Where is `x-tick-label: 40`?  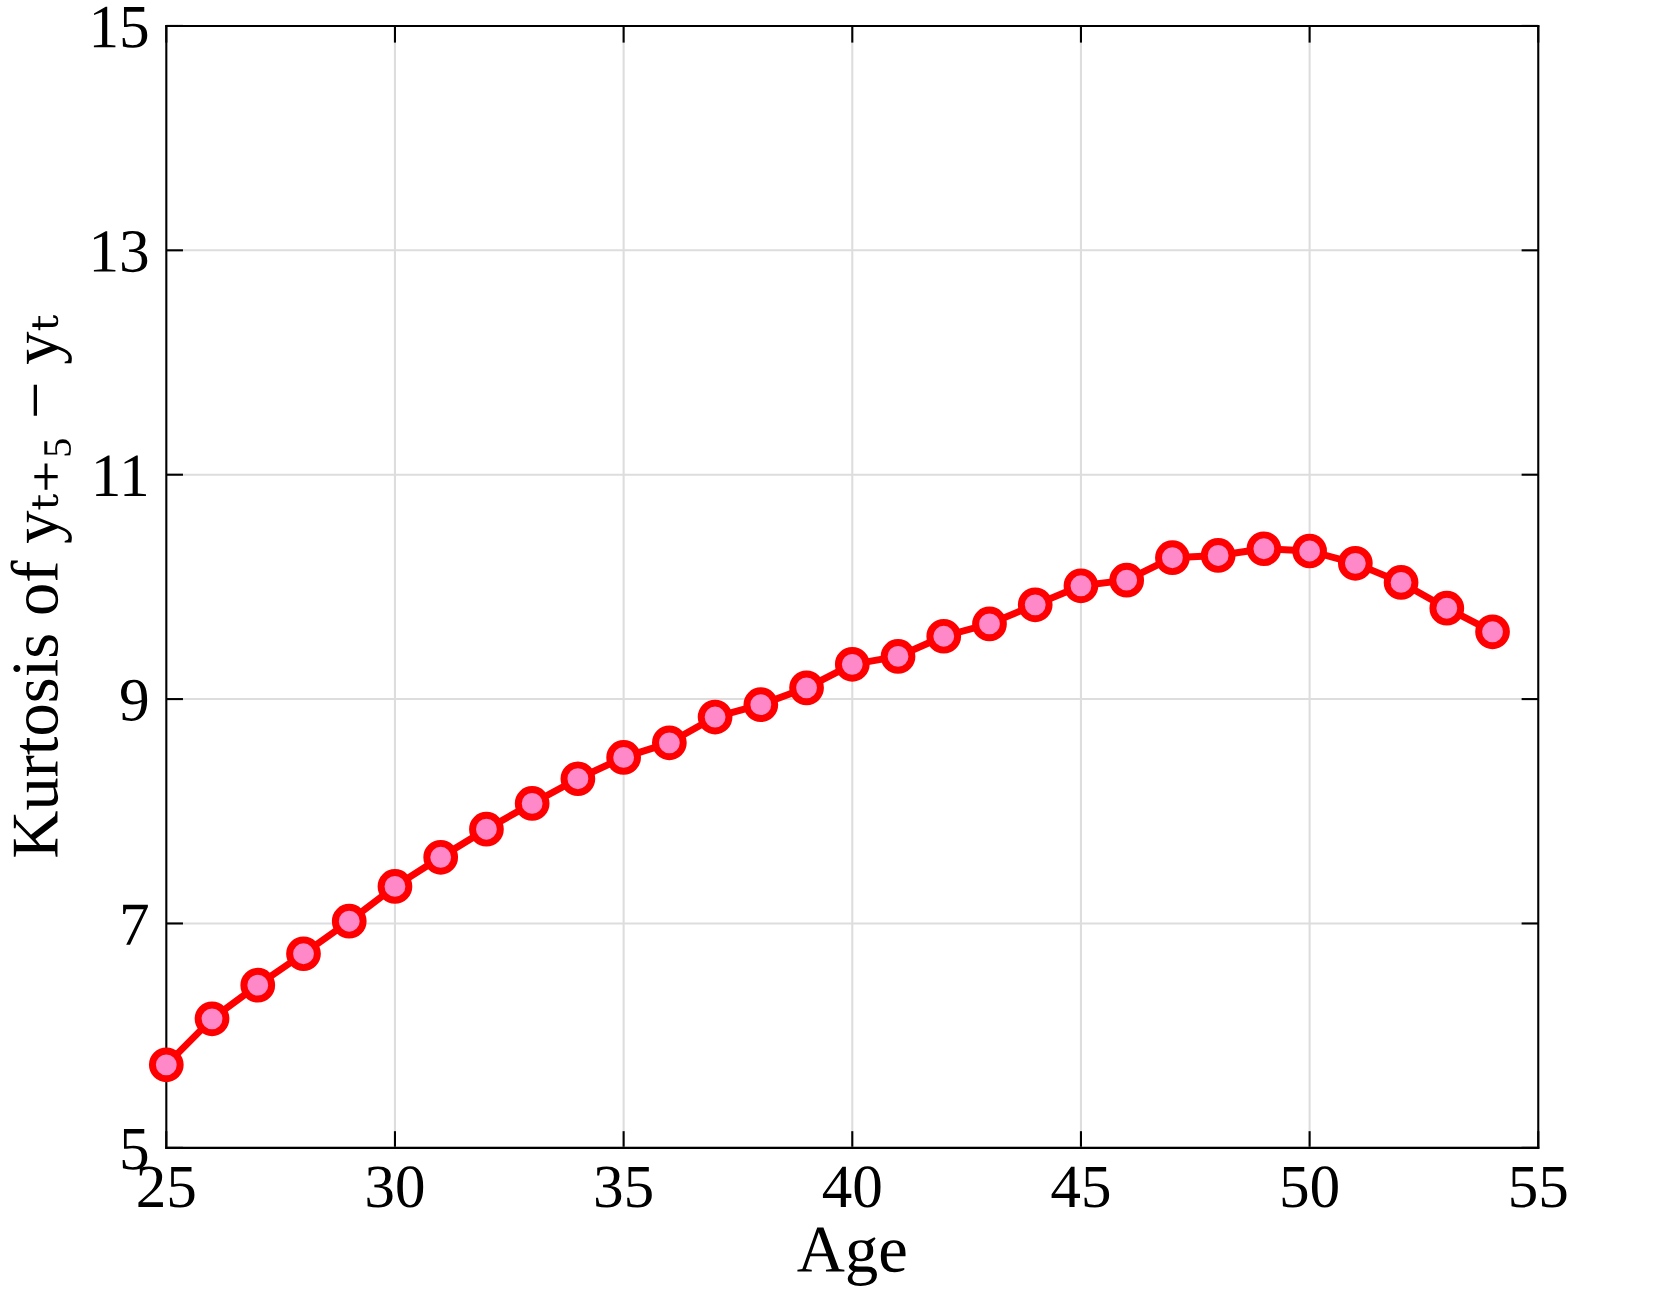 x-tick-label: 40 is located at coordinates (851, 1187).